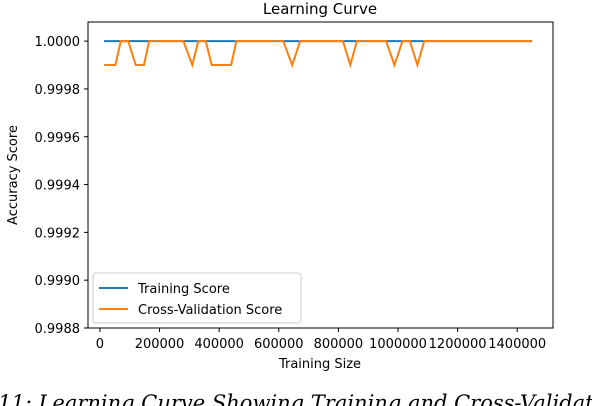 This screenshot has width=592, height=406. Describe the element at coordinates (219, 344) in the screenshot. I see `x-tick-label: 400000` at that location.